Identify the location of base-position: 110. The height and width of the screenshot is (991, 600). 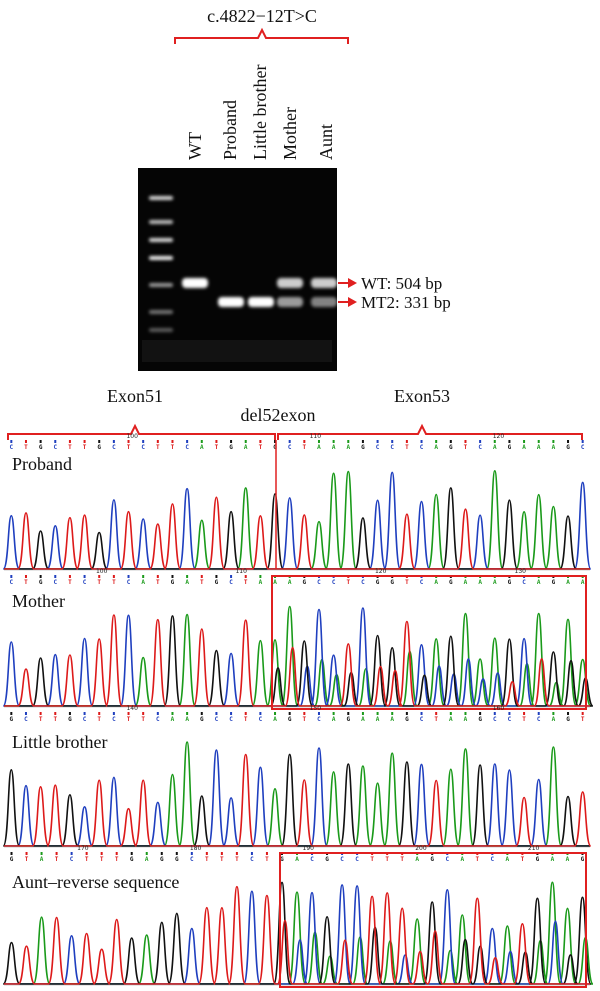
(316, 436).